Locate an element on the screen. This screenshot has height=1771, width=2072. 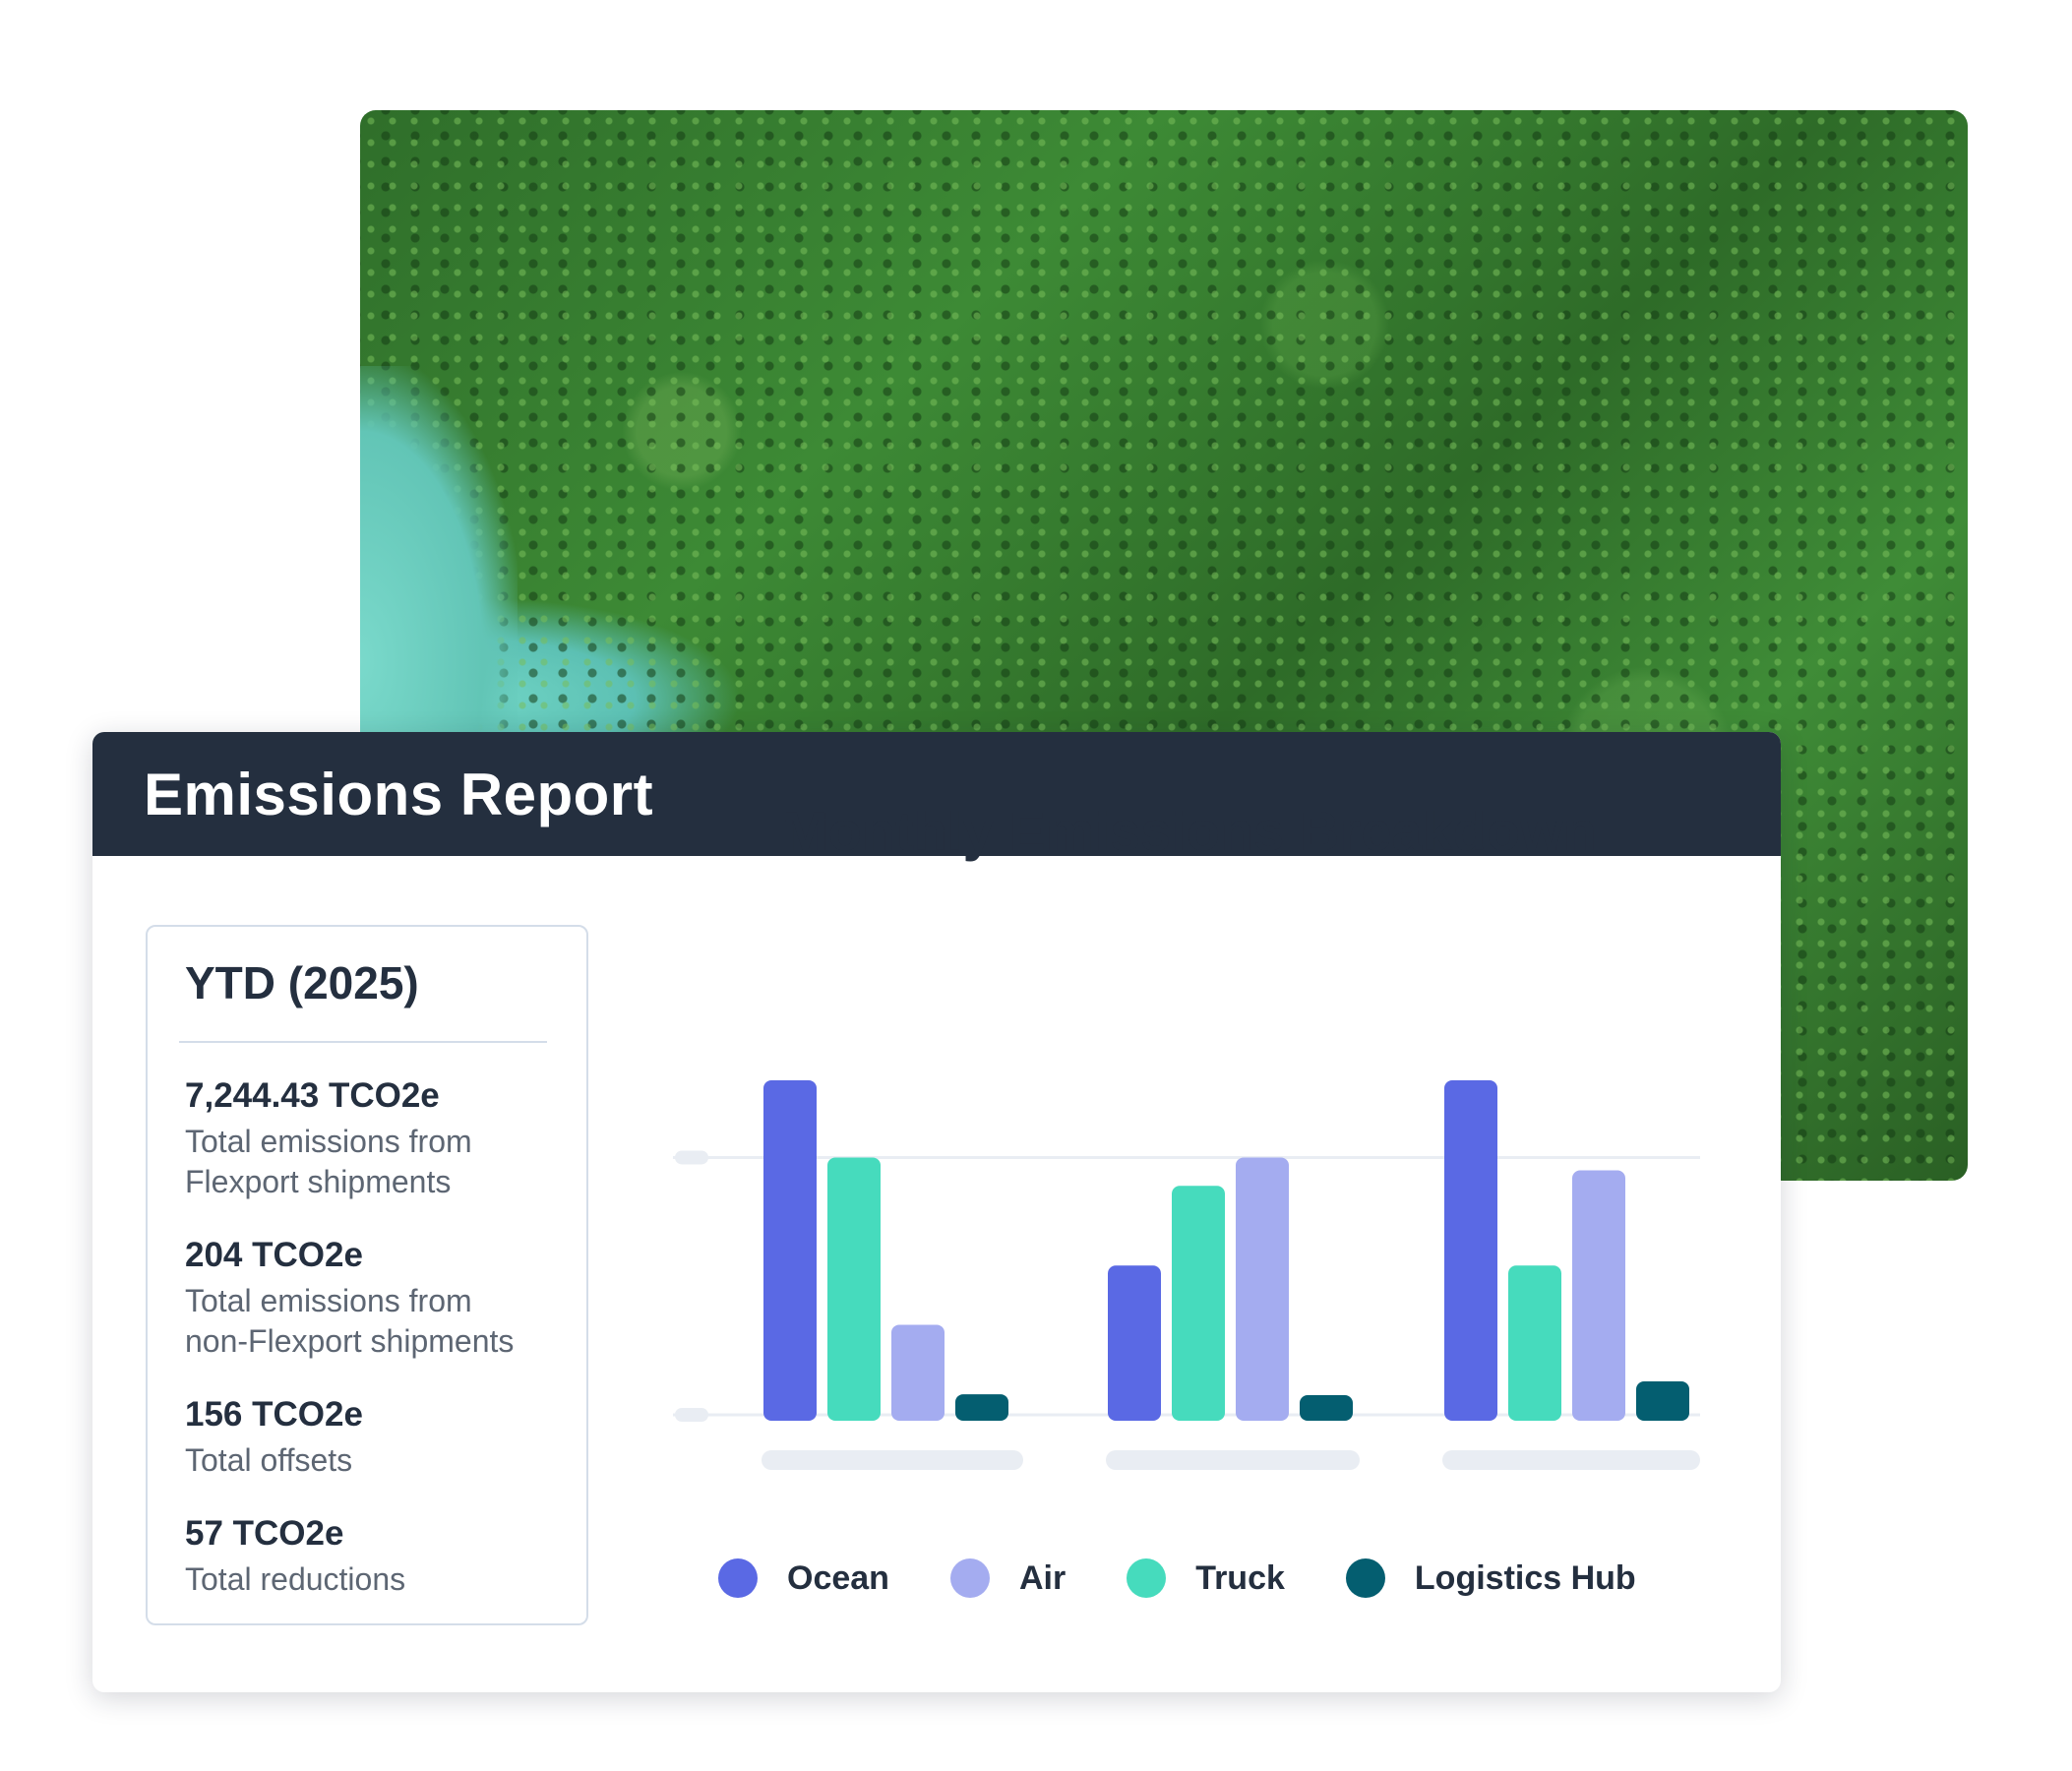
legend-swatch-truck is located at coordinates (1147, 1578).